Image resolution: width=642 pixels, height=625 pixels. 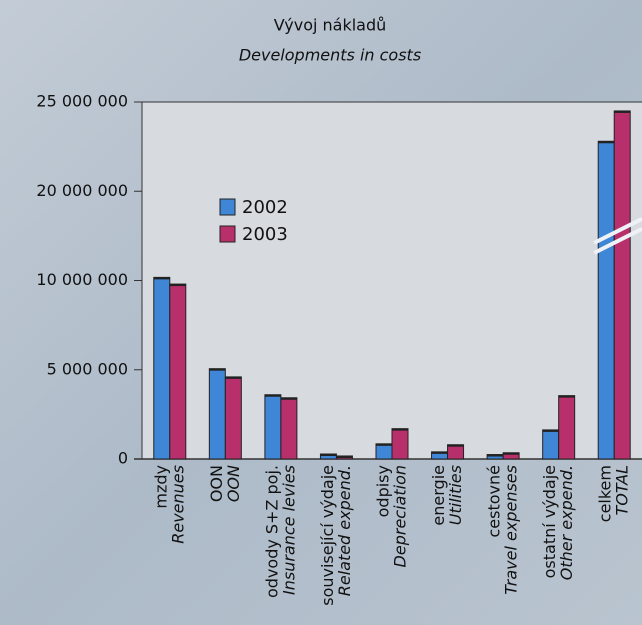 I want to click on x-tick-label: energie, so click(x=438, y=495).